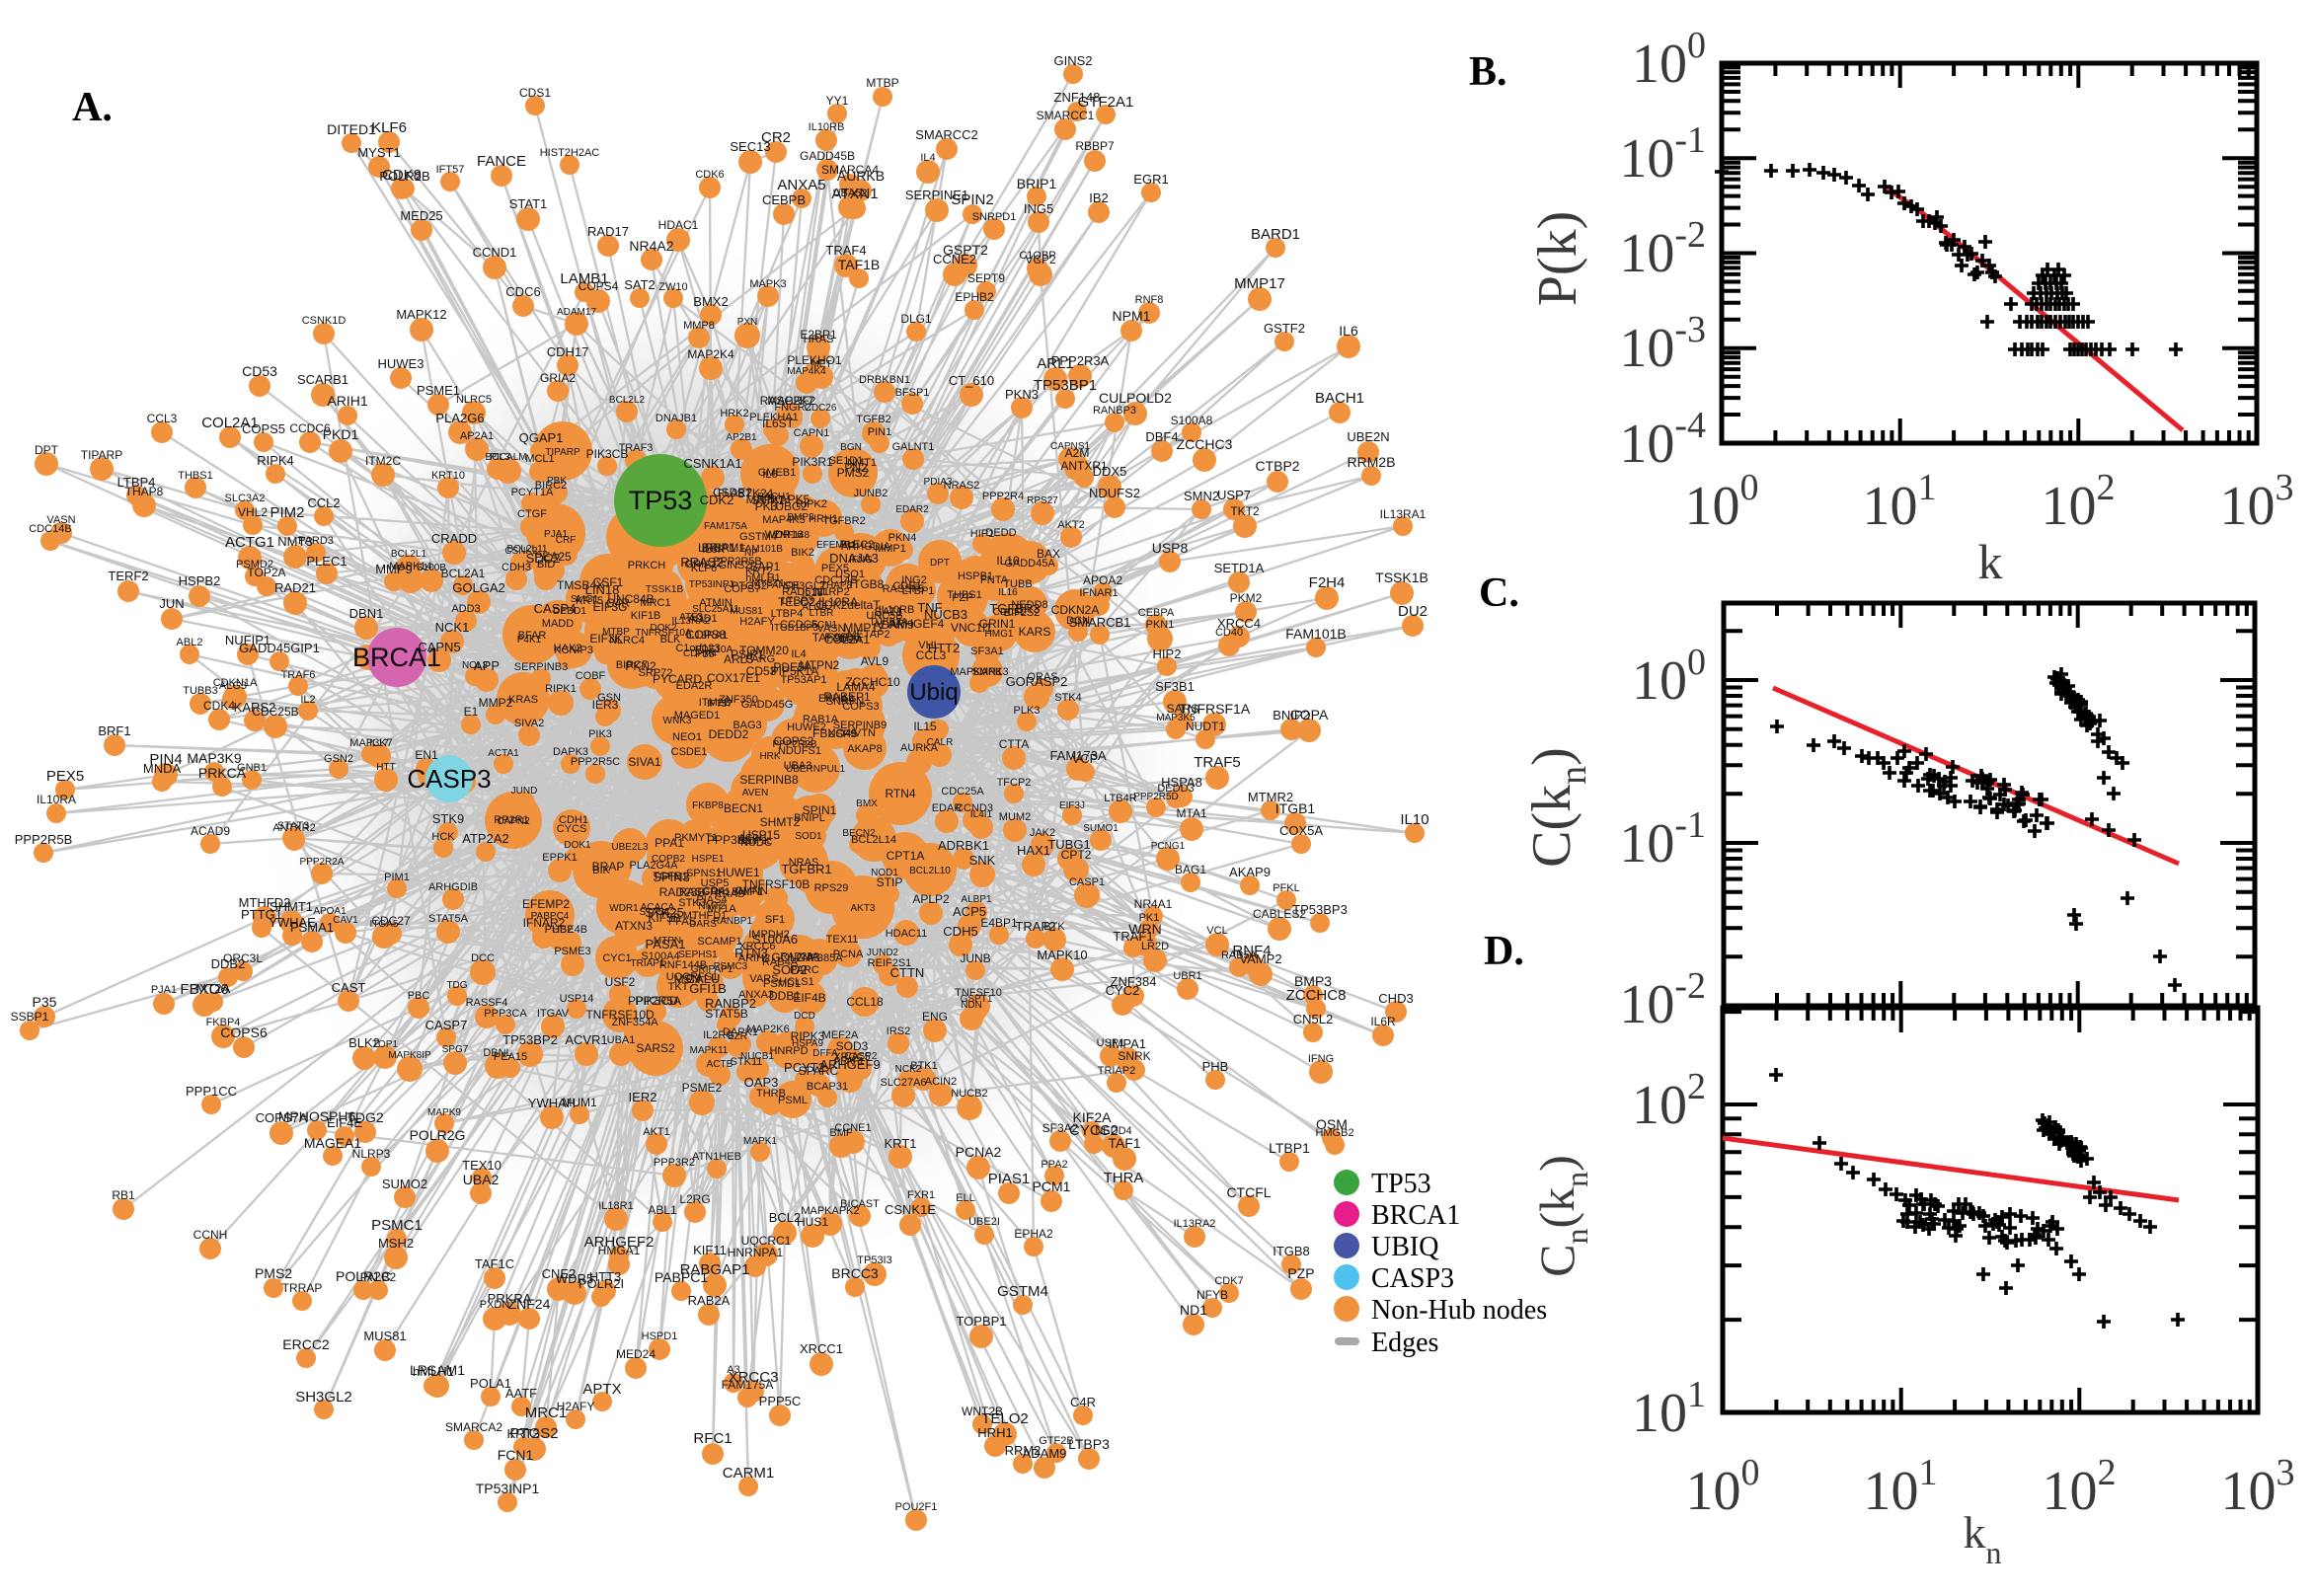 This screenshot has height=1596, width=2316. I want to click on svg-text: C4R, so click(1083, 1402).